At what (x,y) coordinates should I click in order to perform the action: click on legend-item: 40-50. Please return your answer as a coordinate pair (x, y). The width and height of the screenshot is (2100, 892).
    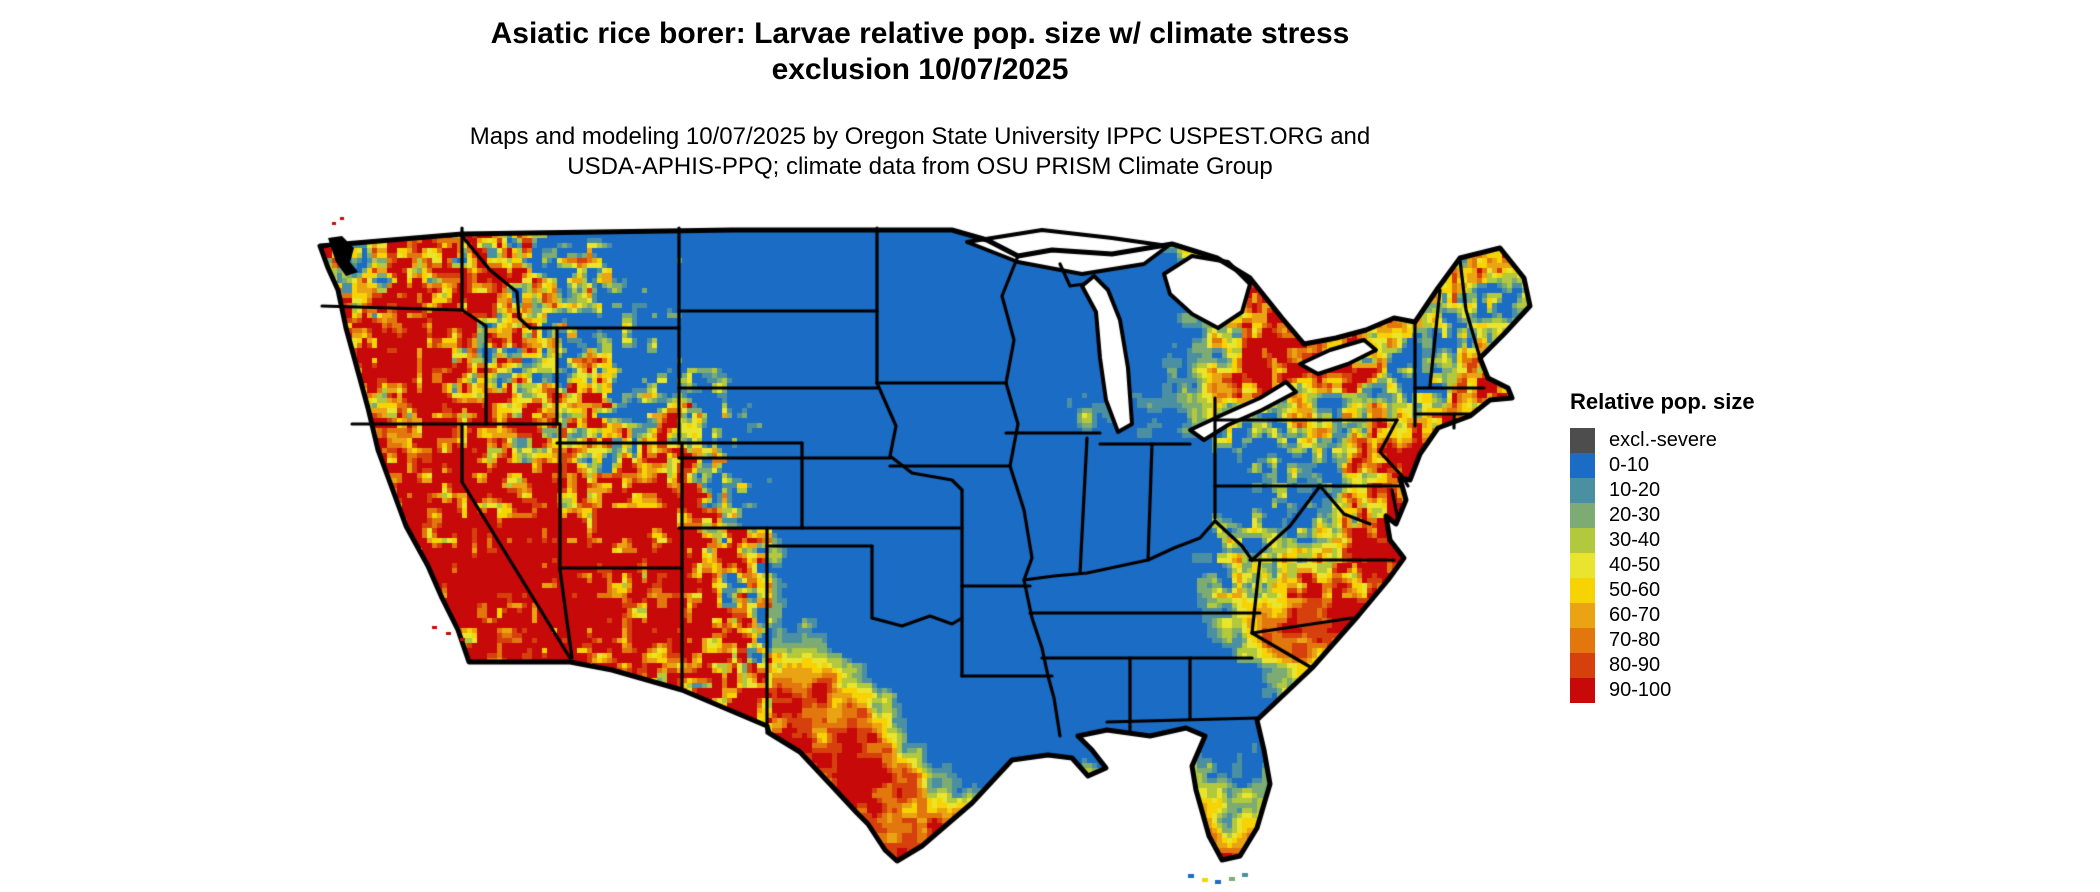
    Looking at the image, I should click on (1662, 565).